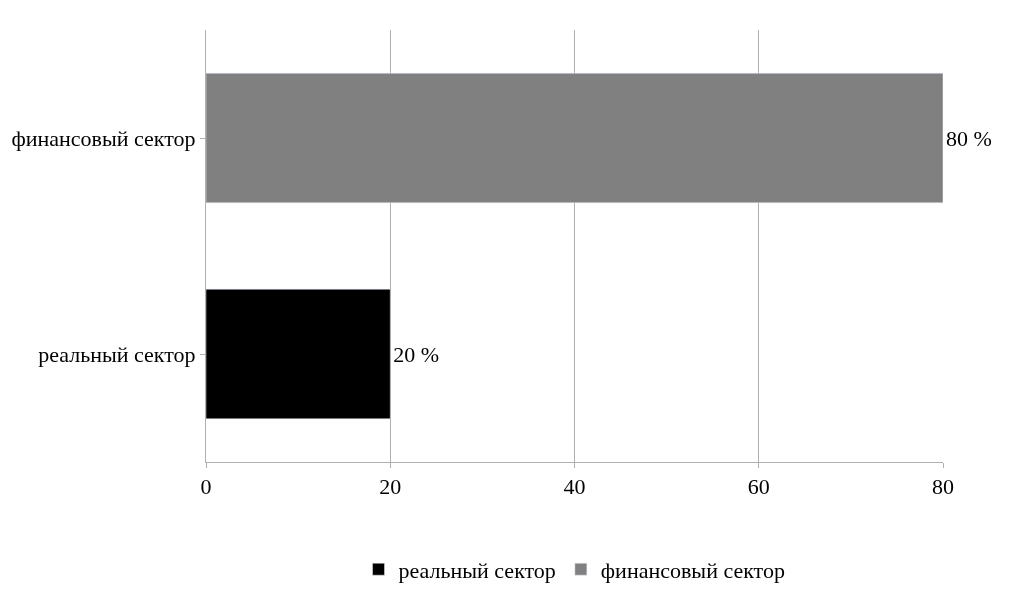  I want to click on legend-label: финансовый сектор, so click(692, 570).